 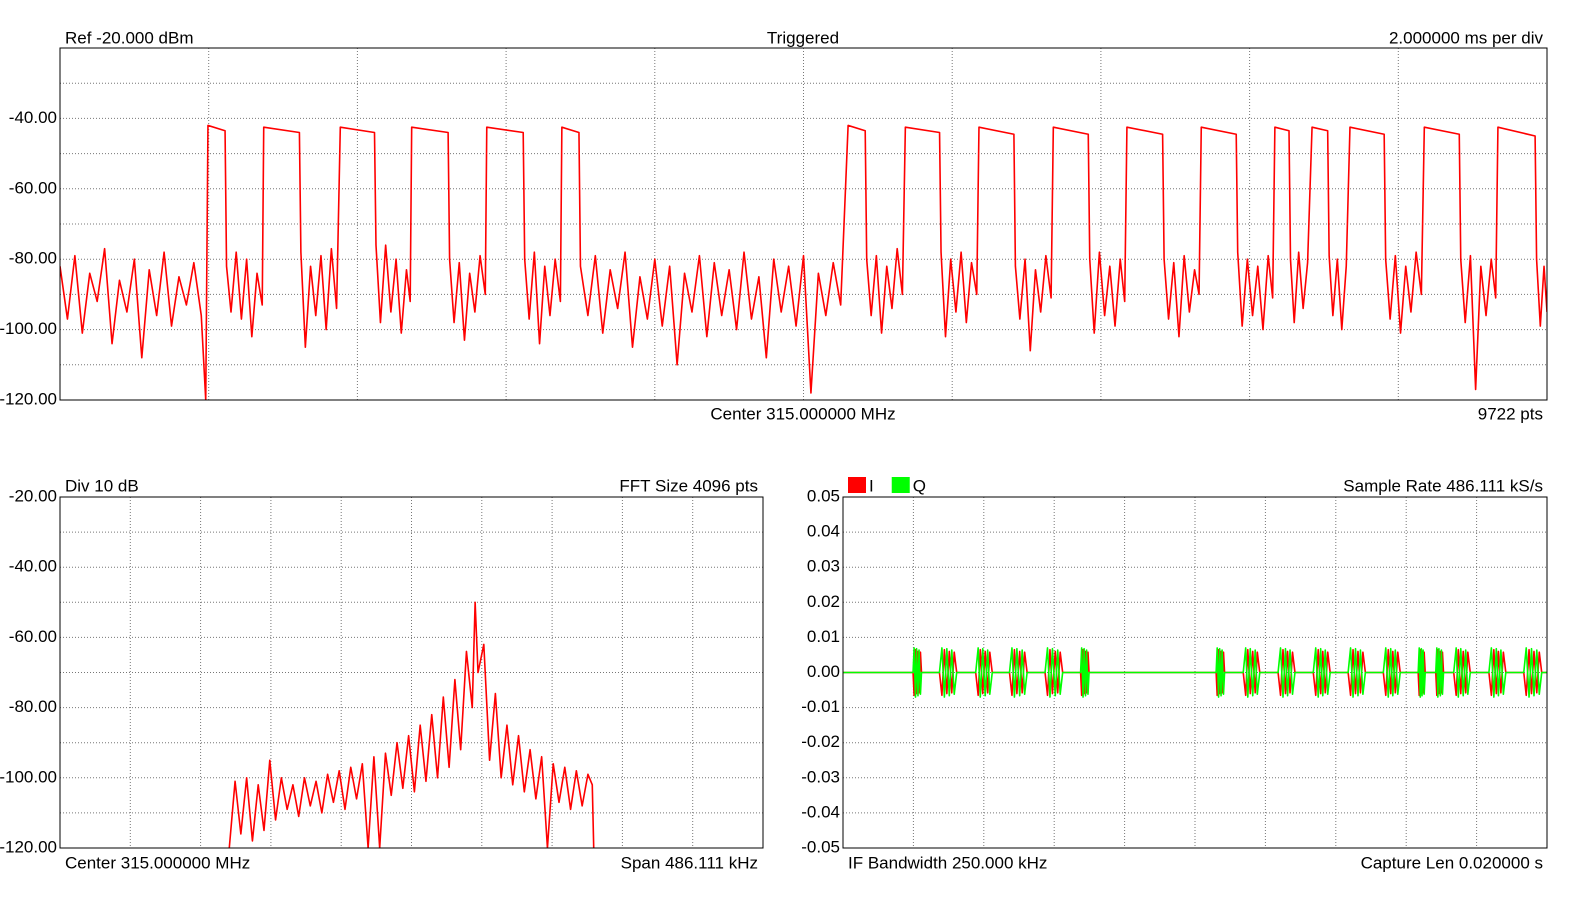 I want to click on sample-rate: Sample Rate 486.111 kS/s, so click(x=1443, y=485).